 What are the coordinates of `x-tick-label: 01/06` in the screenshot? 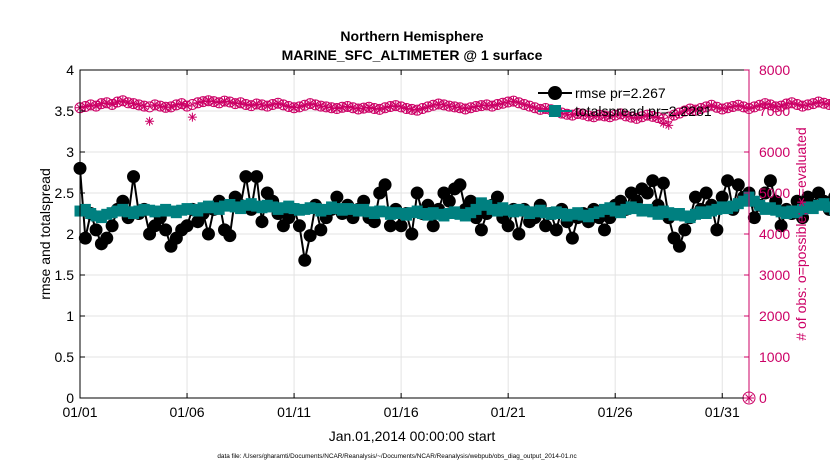 It's located at (187, 412).